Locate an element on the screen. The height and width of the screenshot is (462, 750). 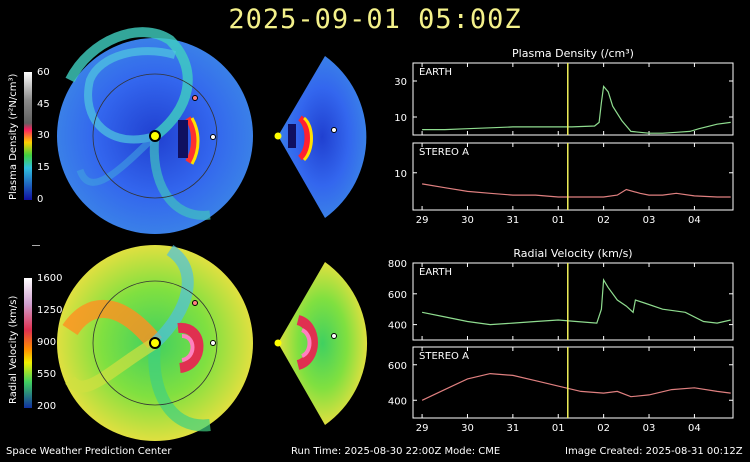
velocity-cbar-tick: 1600 is located at coordinates (50, 278).